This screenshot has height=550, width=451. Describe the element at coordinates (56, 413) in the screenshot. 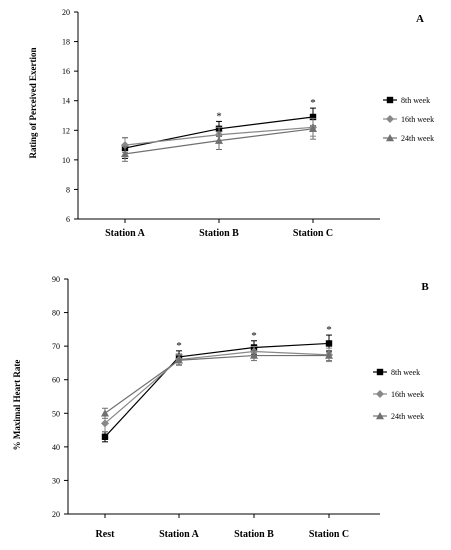

I see `y-tick-label: 50` at that location.